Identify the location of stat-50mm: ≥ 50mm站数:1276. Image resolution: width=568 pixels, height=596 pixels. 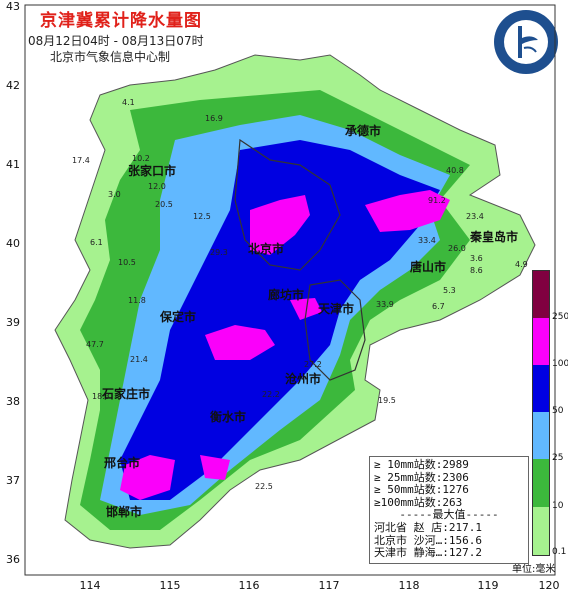
(421, 490).